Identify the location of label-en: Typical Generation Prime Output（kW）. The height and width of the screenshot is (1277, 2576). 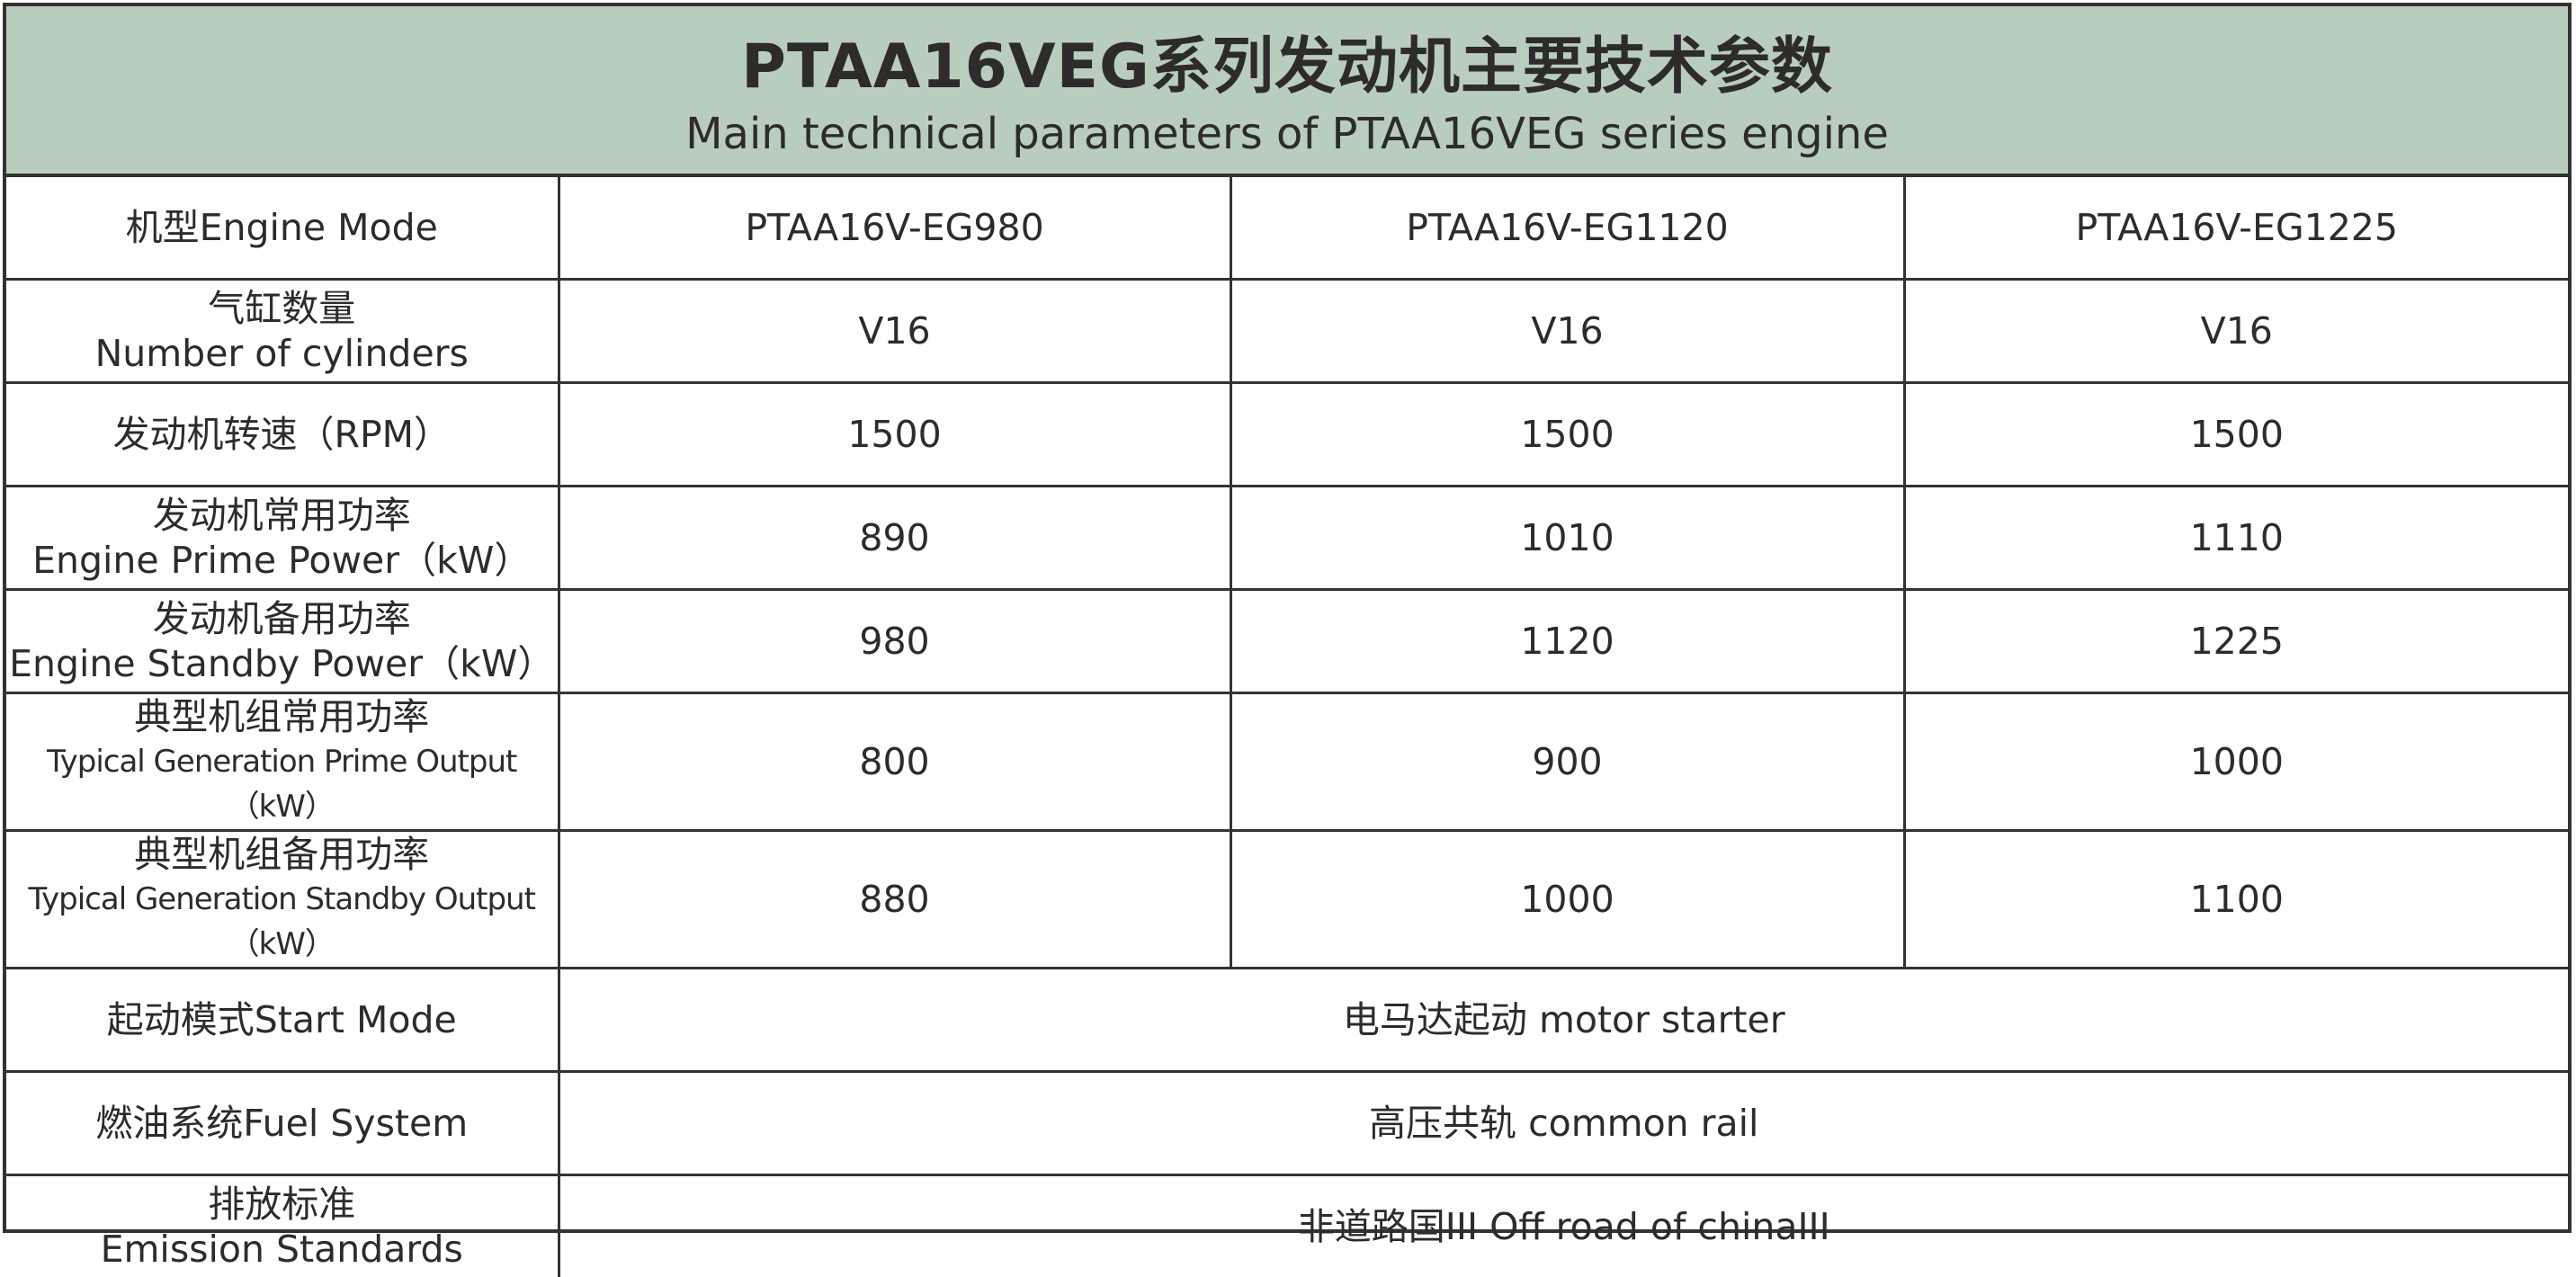
(282, 784).